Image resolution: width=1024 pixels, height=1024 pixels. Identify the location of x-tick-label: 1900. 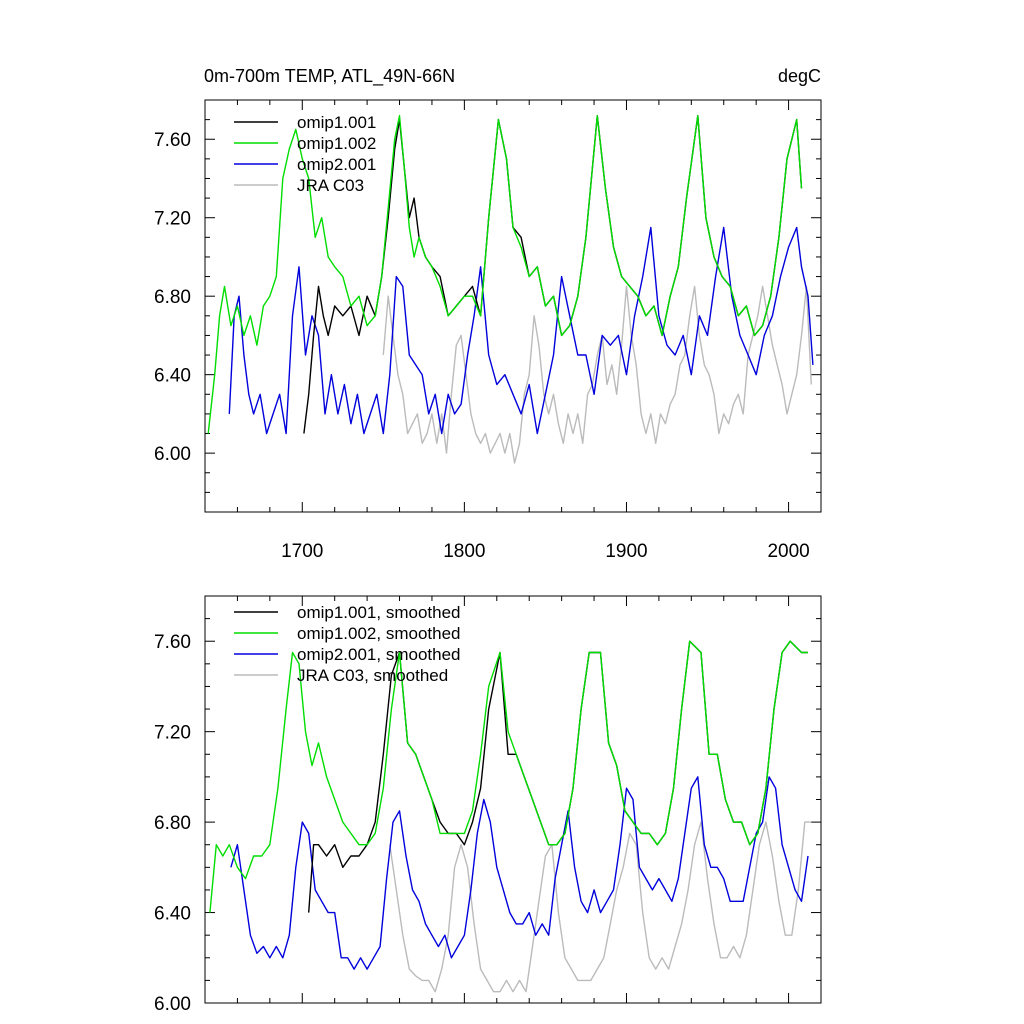
(626, 551).